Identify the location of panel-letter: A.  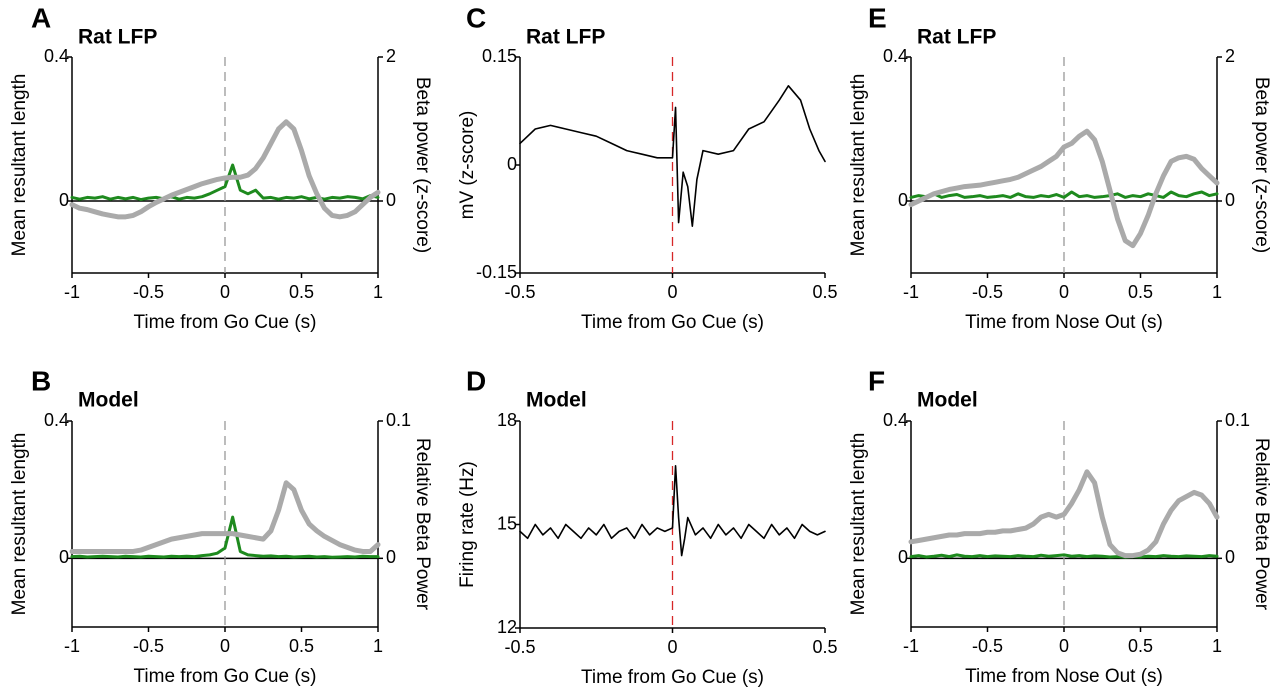
(41, 17).